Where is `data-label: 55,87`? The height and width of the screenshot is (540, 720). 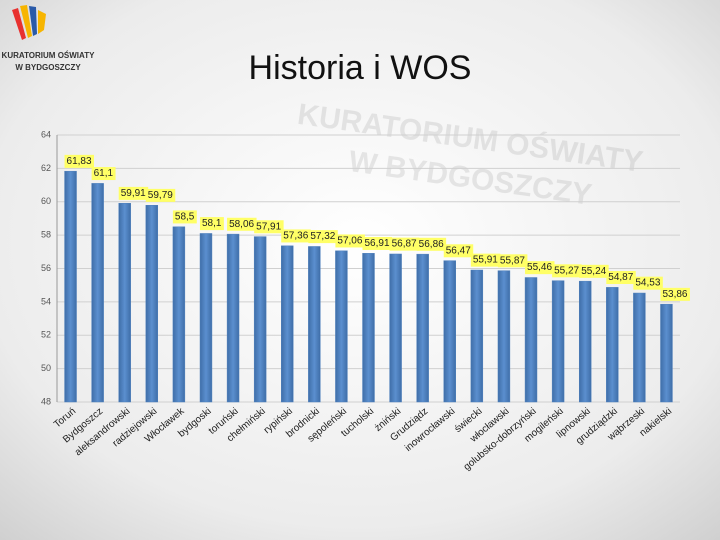 data-label: 55,87 is located at coordinates (512, 261).